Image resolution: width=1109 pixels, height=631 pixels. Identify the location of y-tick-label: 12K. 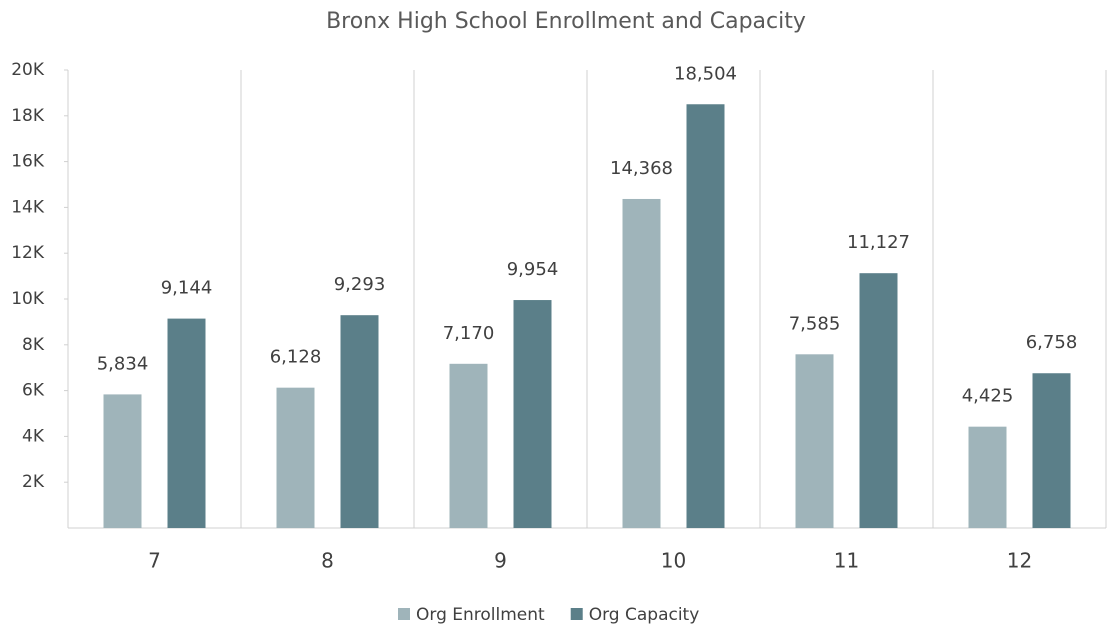
(28, 253).